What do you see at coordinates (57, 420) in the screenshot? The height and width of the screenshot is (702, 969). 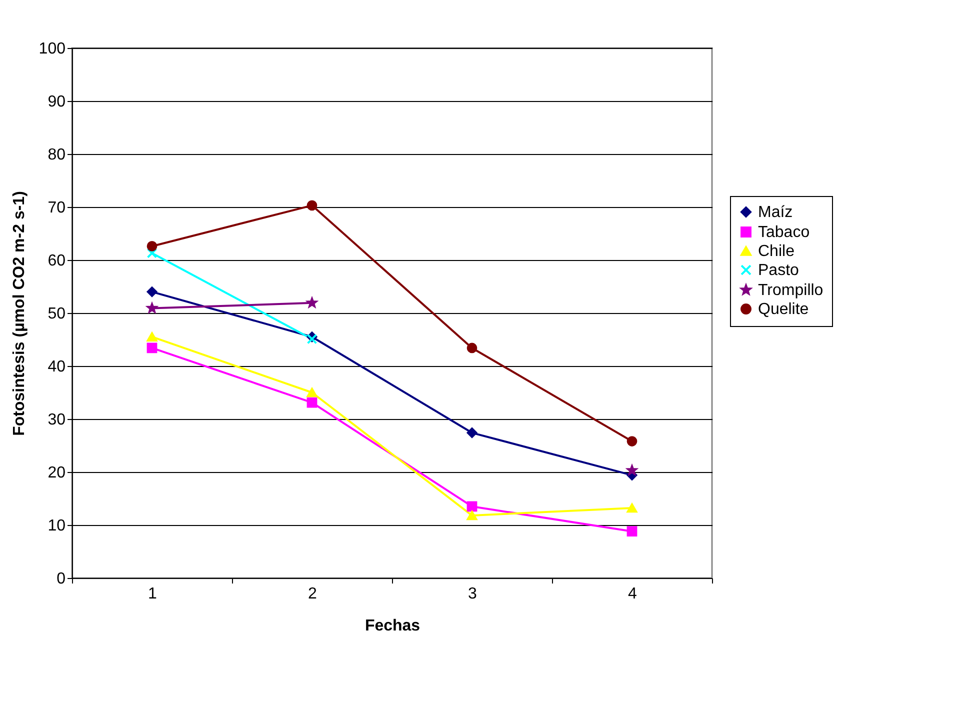 I see `y-tick-label: 30` at bounding box center [57, 420].